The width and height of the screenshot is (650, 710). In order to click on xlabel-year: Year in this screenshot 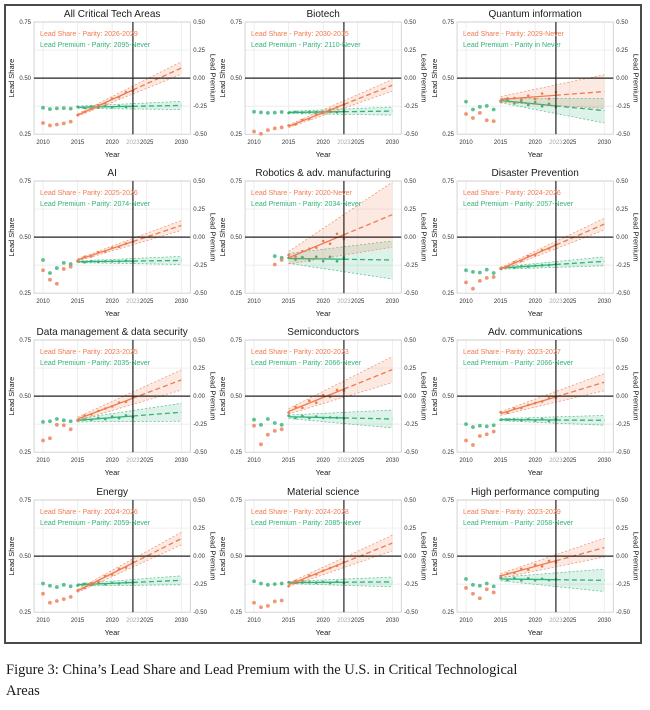, I will do `click(535, 313)`.